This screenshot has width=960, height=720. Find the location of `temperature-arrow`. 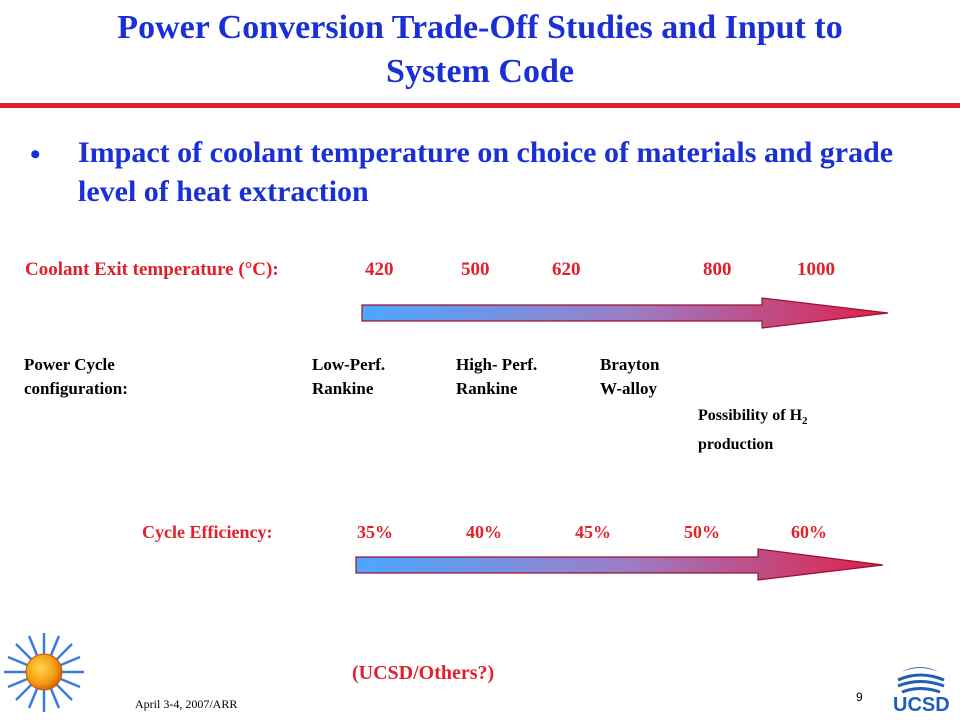

temperature-arrow is located at coordinates (625, 313).